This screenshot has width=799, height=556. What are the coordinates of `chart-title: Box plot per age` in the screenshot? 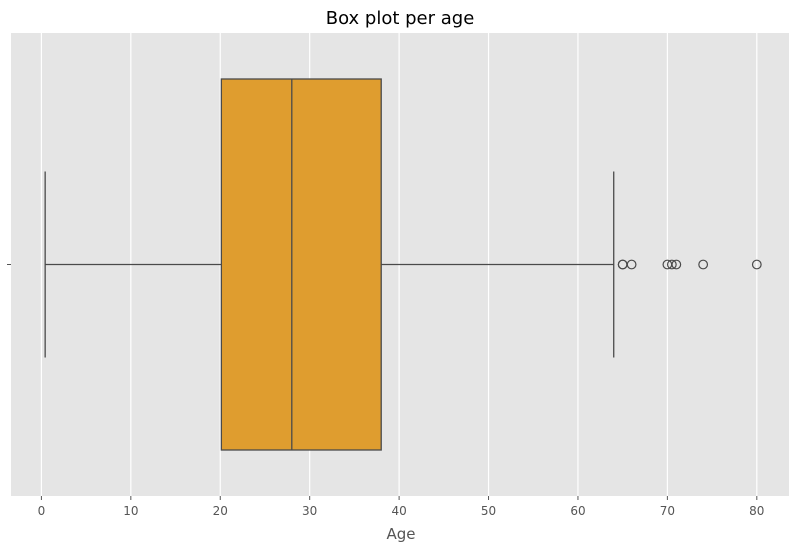 It's located at (400, 18).